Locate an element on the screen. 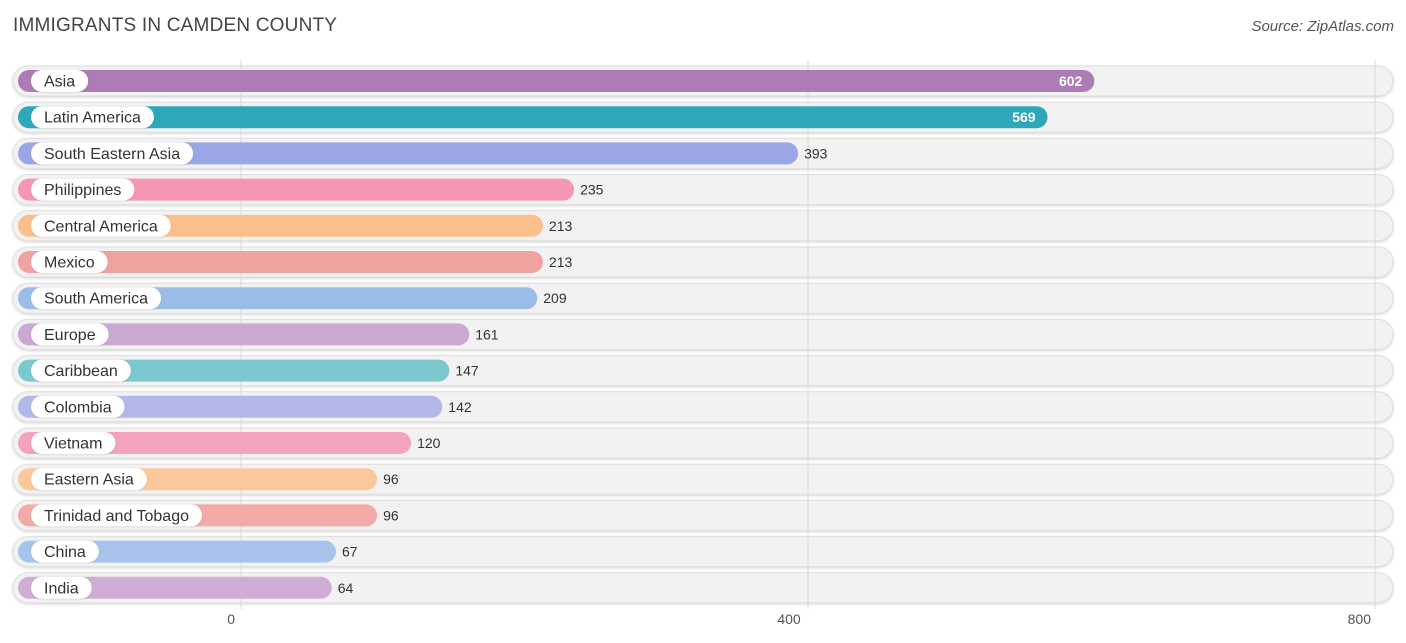 Image resolution: width=1406 pixels, height=643 pixels. bar-row: Asia 602 is located at coordinates (556, 81).